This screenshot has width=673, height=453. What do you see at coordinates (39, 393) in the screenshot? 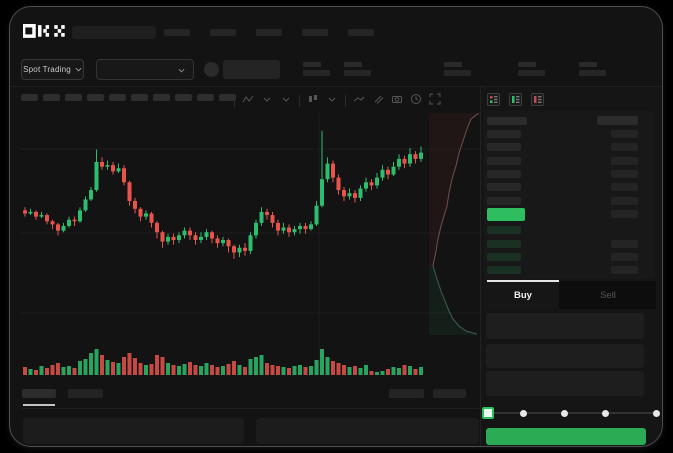
I see `bottom-tab-active` at bounding box center [39, 393].